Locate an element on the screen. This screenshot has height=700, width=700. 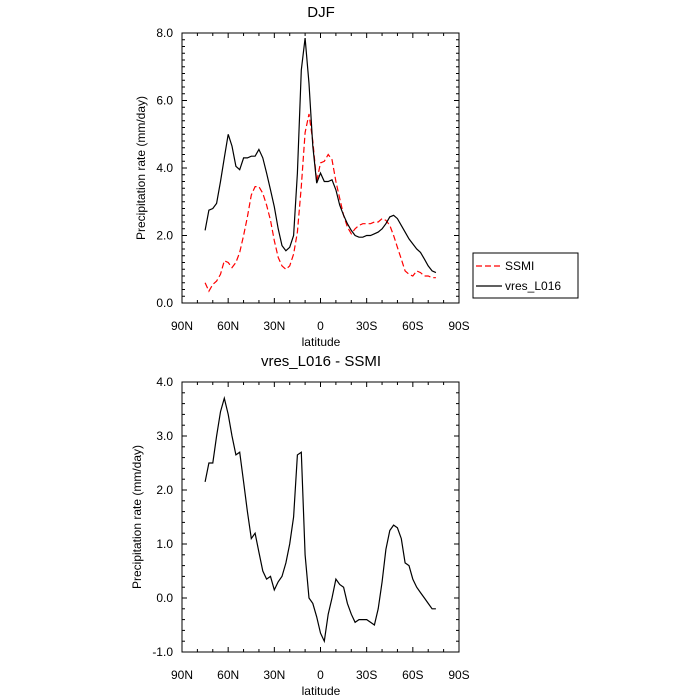
y-tick-labels: 0.0 2.0 4.0 6.0 8.0 is located at coordinates (164, 168).